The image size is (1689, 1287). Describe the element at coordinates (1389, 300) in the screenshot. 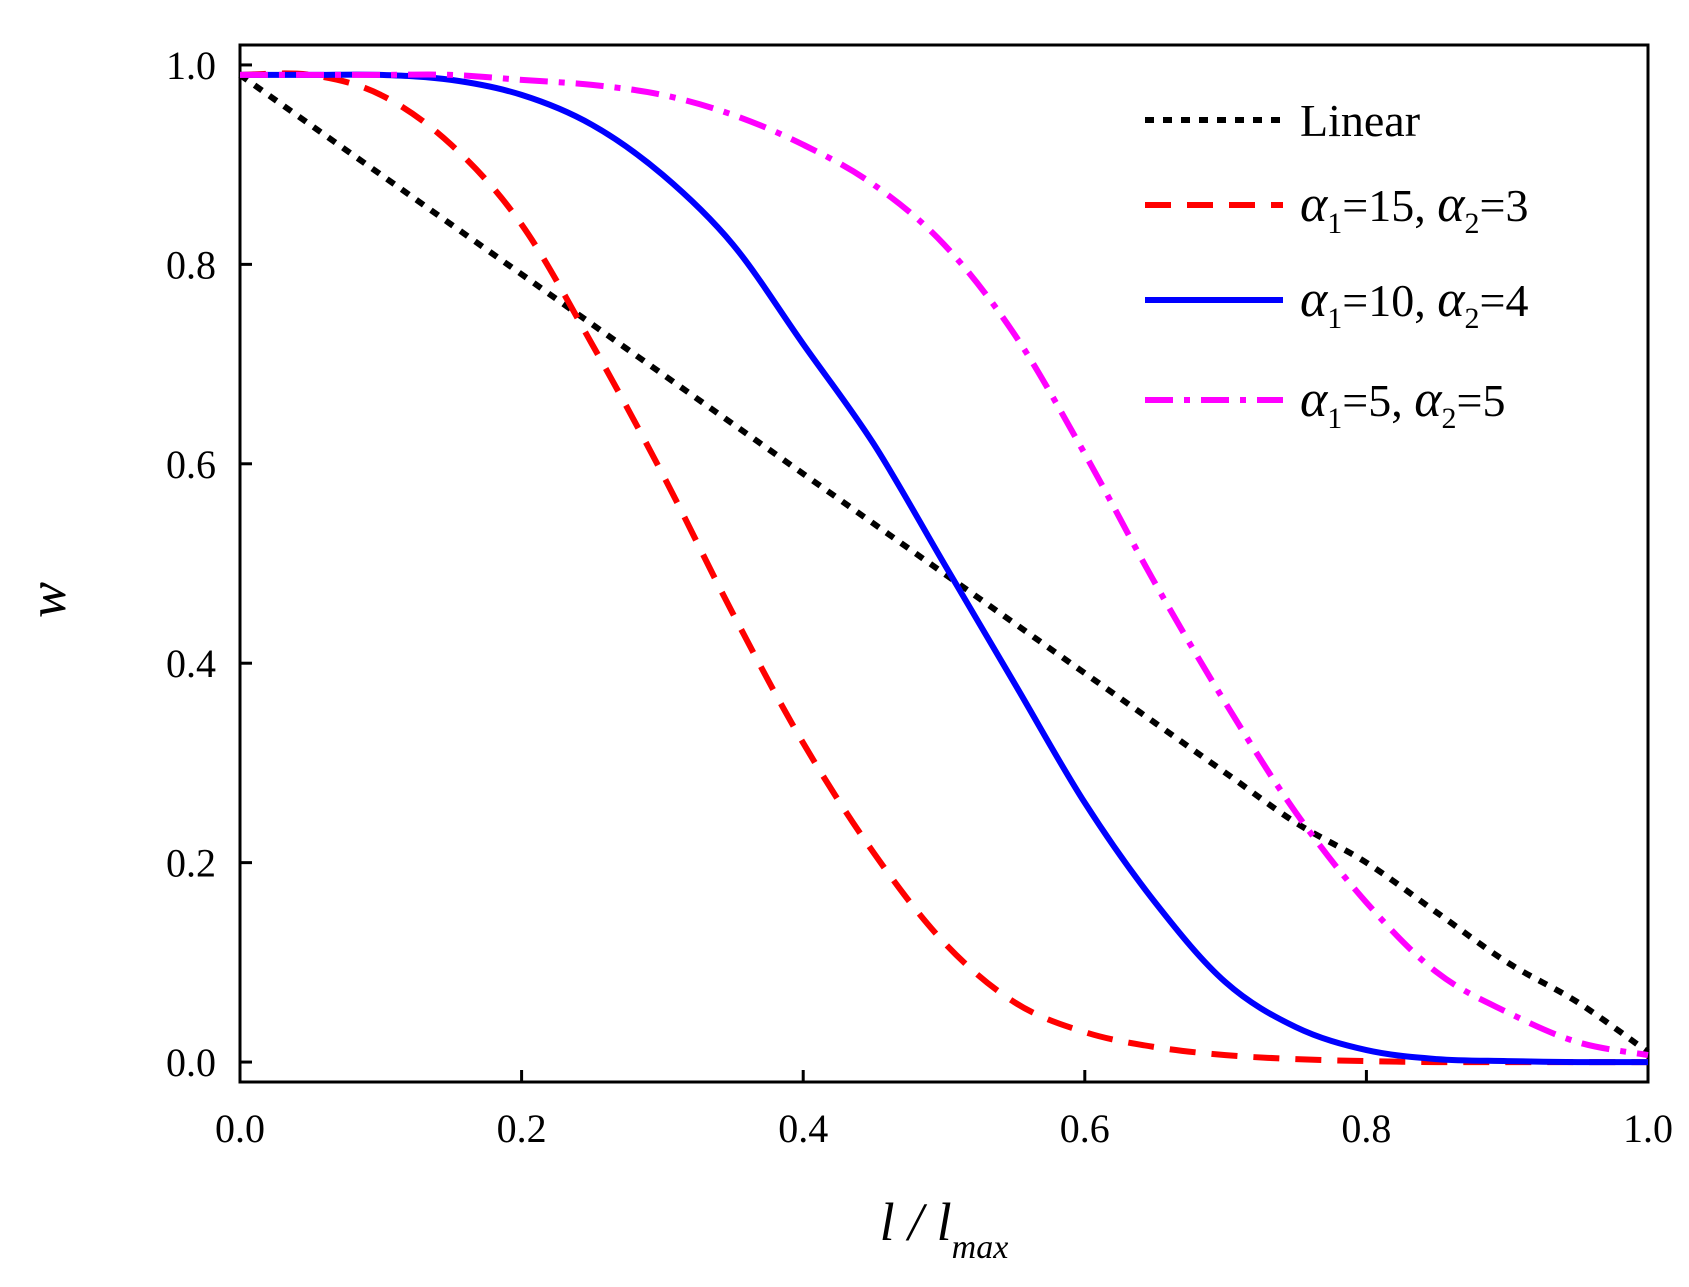

I see `legend-part-v1: =10,` at that location.